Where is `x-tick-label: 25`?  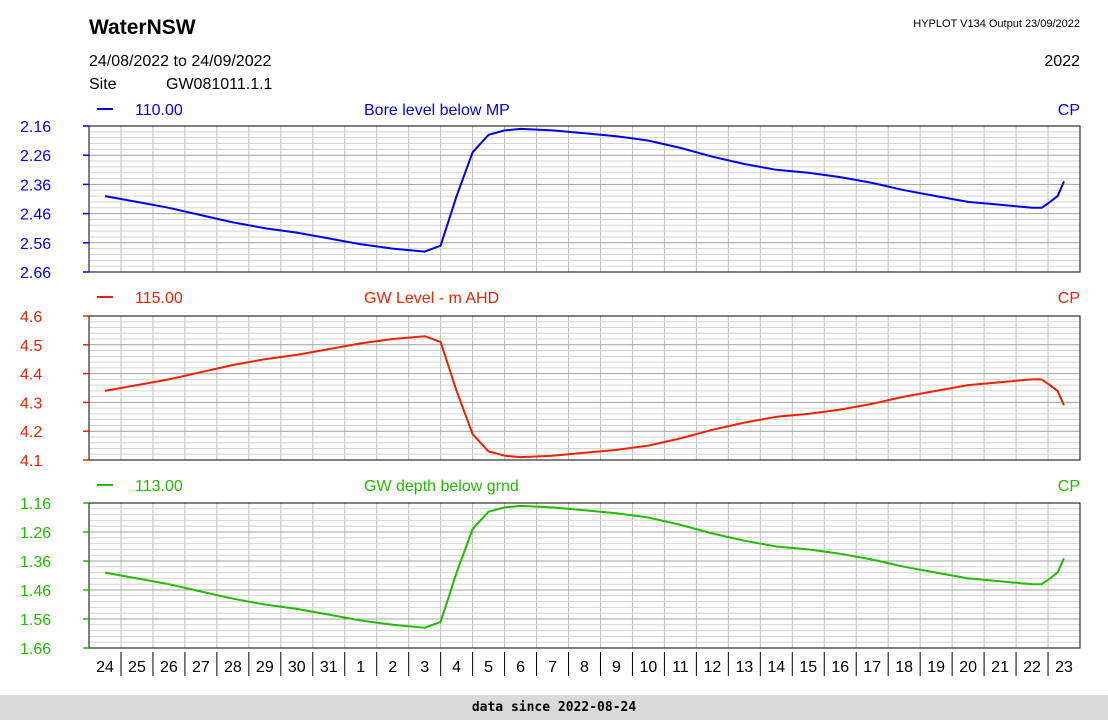
x-tick-label: 25 is located at coordinates (137, 667).